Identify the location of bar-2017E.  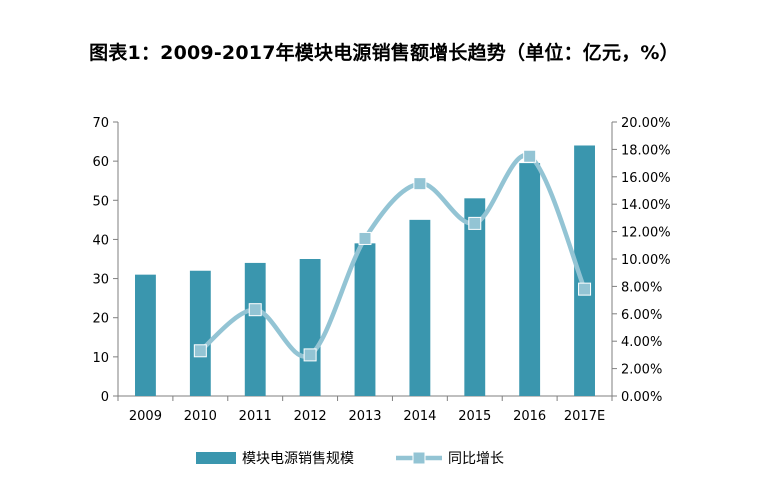
(584, 270).